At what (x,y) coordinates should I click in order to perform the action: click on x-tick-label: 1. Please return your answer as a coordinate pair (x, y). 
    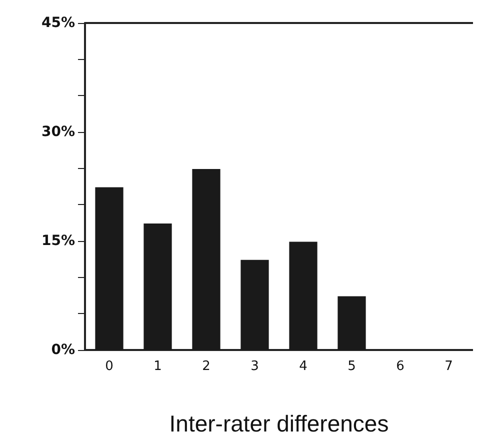
    Looking at the image, I should click on (158, 366).